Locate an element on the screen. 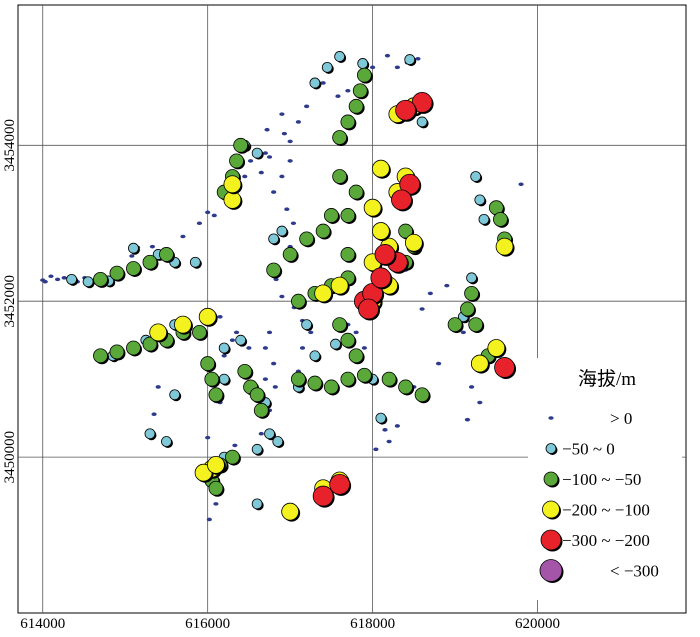  y-tick-labels: 3450000 3452000 3454000 is located at coordinates (10, 301).